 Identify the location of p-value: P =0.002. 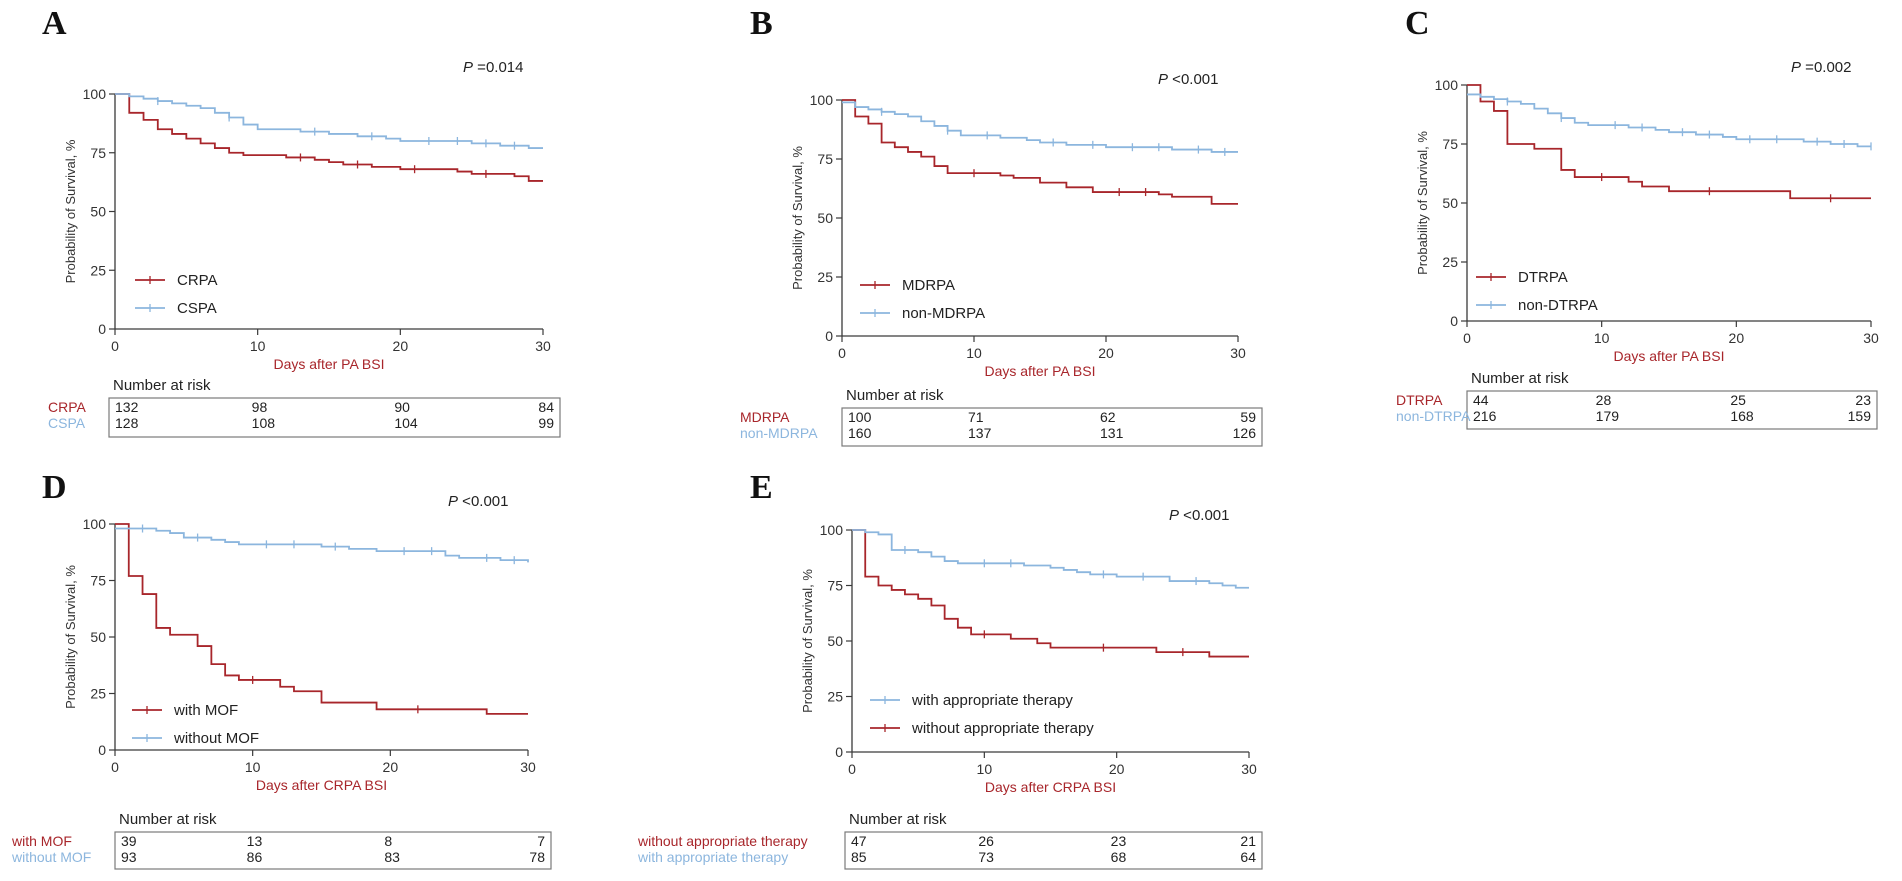
(1821, 67).